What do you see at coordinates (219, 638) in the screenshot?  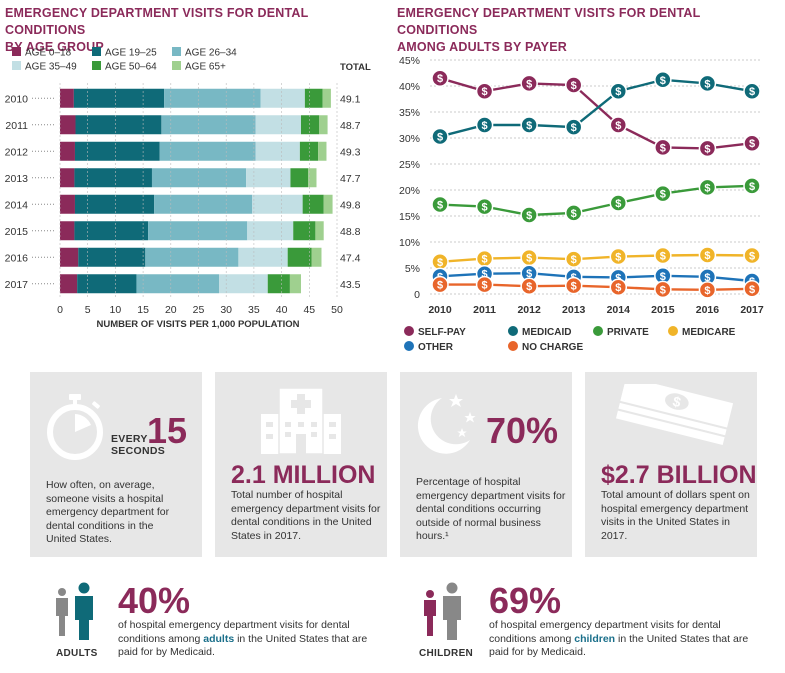 I see `adults-highlight: adults` at bounding box center [219, 638].